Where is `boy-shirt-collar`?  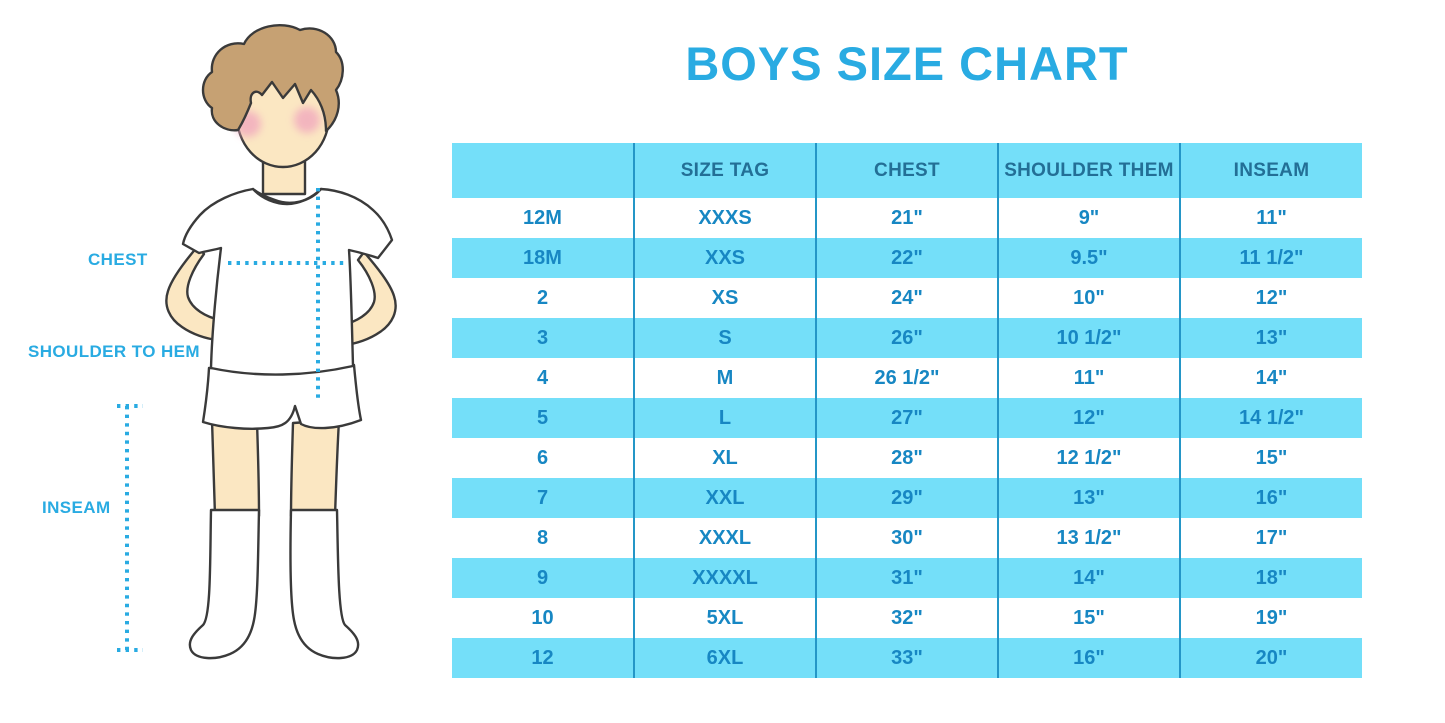
boy-shirt-collar is located at coordinates (287, 196).